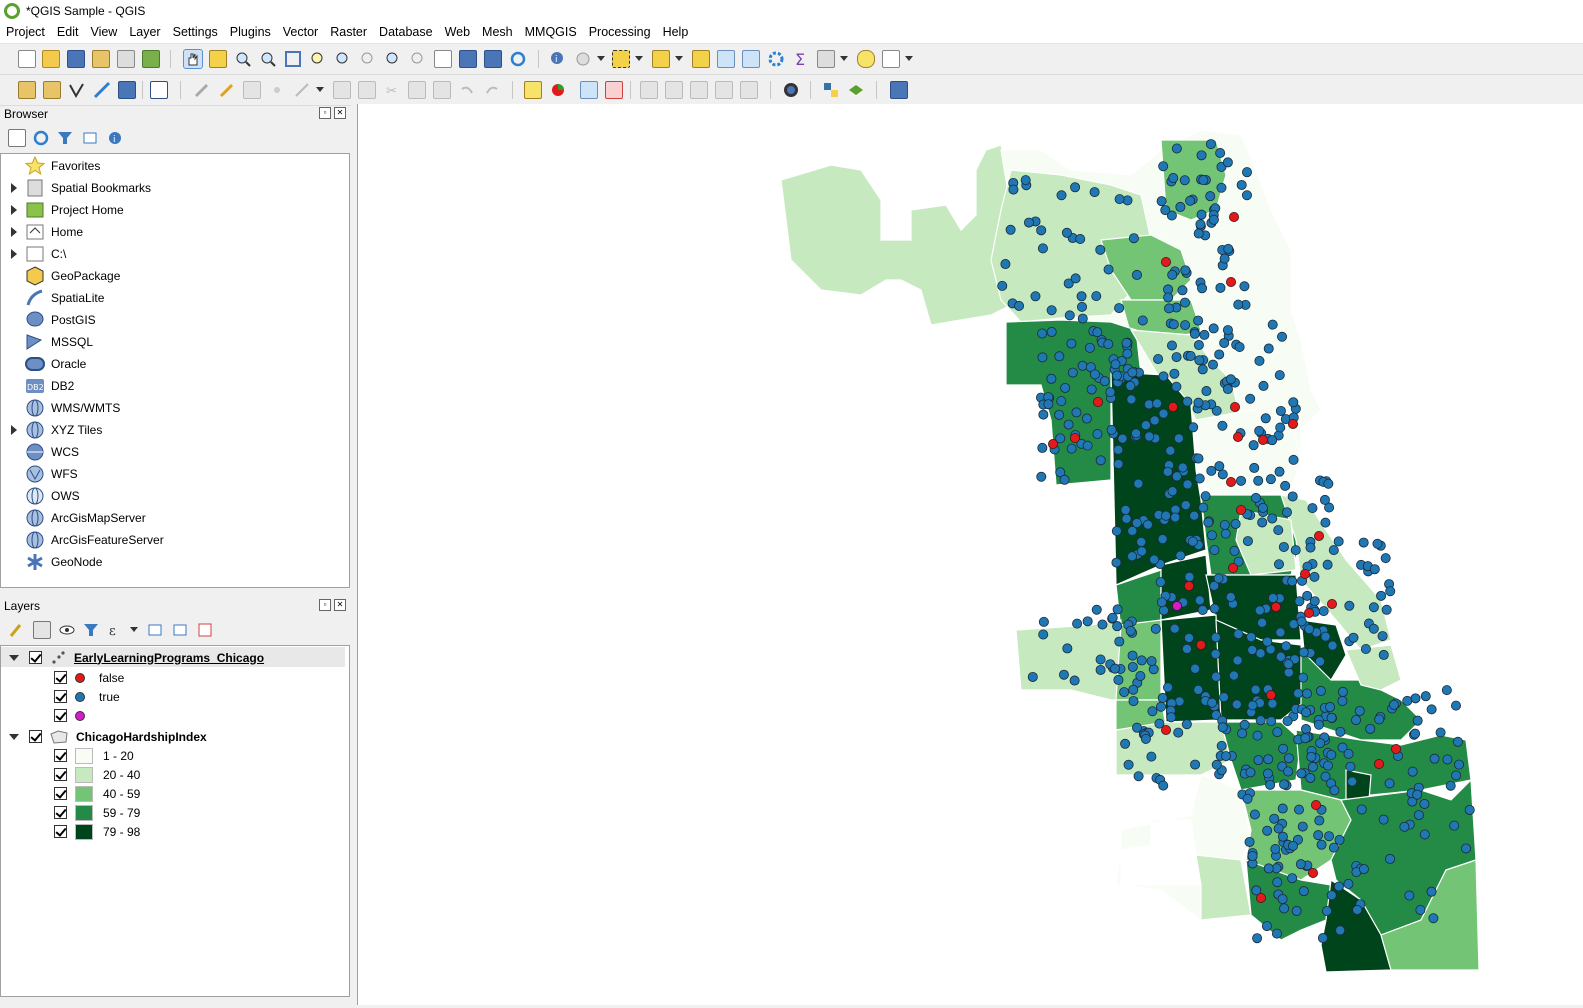 Image resolution: width=1583 pixels, height=1008 pixels. What do you see at coordinates (60, 715) in the screenshot?
I see `class-visibility-checkbox` at bounding box center [60, 715].